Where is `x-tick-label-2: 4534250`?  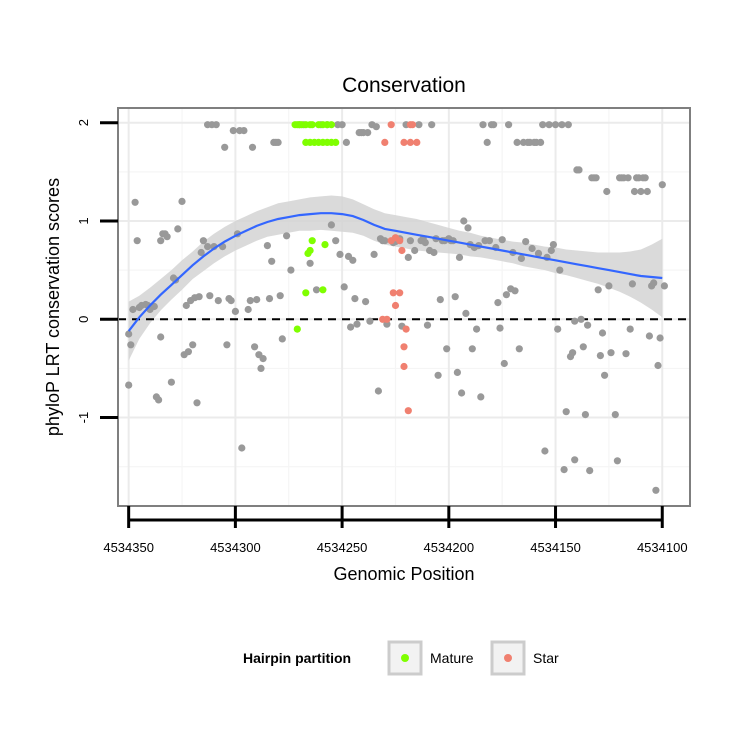
x-tick-label-2: 4534250 is located at coordinates (342, 547).